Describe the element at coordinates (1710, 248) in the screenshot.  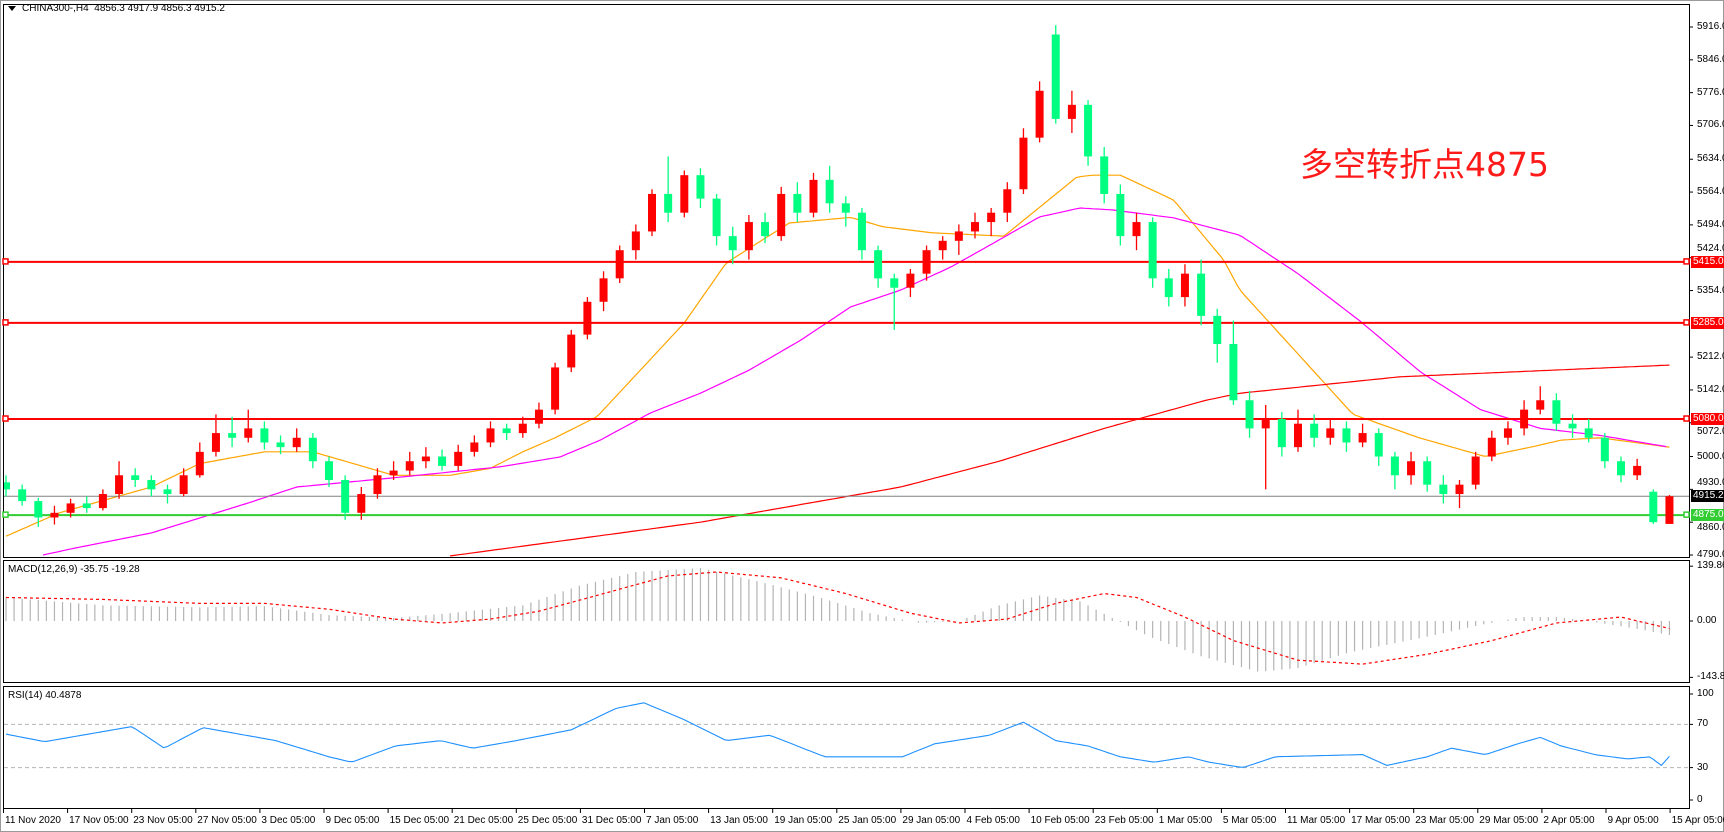
I see `price-tick-label: 5424.0` at that location.